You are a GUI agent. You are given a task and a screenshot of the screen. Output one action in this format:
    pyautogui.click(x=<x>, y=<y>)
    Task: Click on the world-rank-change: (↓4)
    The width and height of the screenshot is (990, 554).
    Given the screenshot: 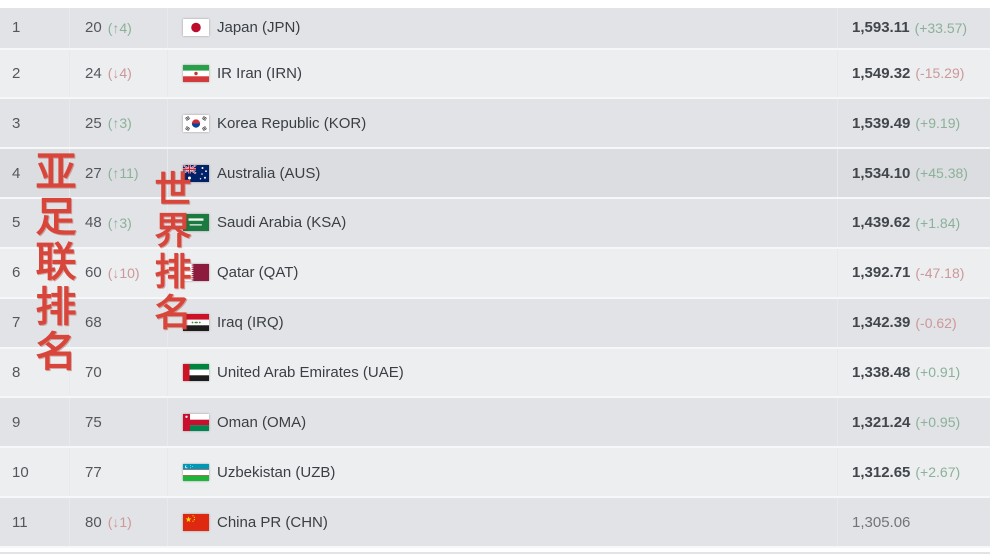 What is the action you would take?
    pyautogui.click(x=119, y=73)
    